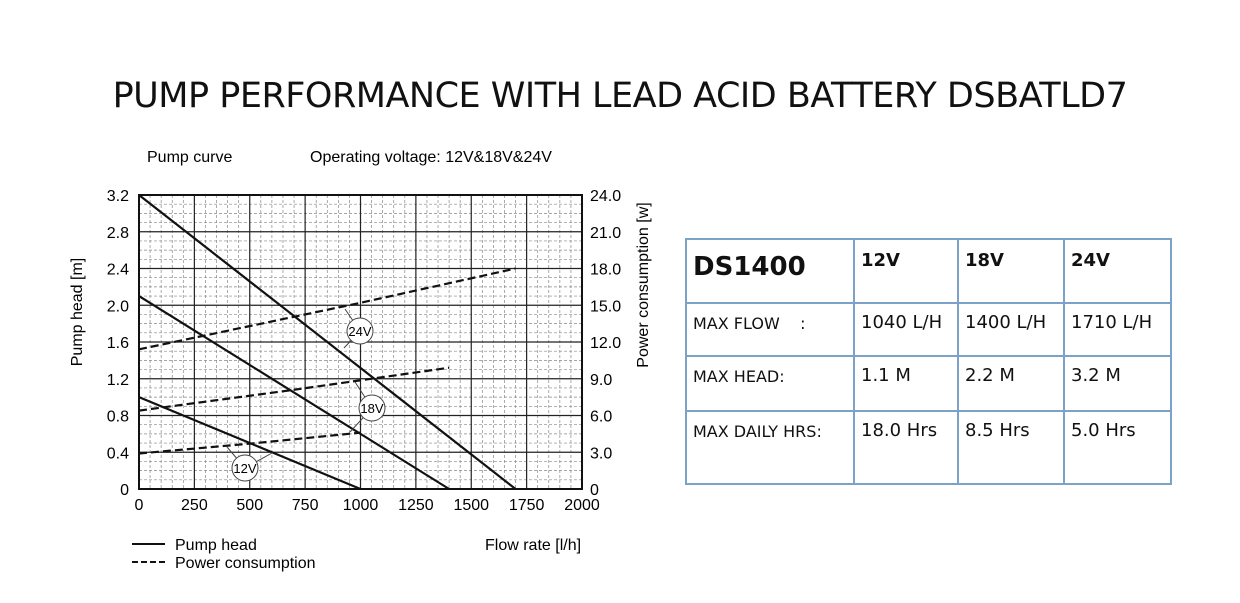 Image resolution: width=1240 pixels, height=603 pixels. I want to click on y2-tick-label: 24.0, so click(605, 196).